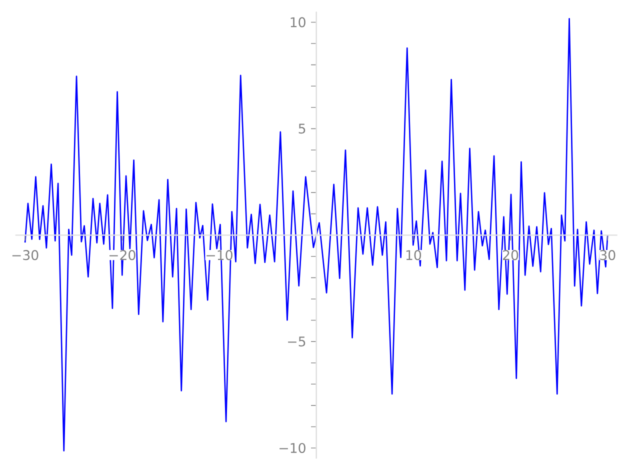  I want to click on x-tick-label: −30, so click(25, 255).